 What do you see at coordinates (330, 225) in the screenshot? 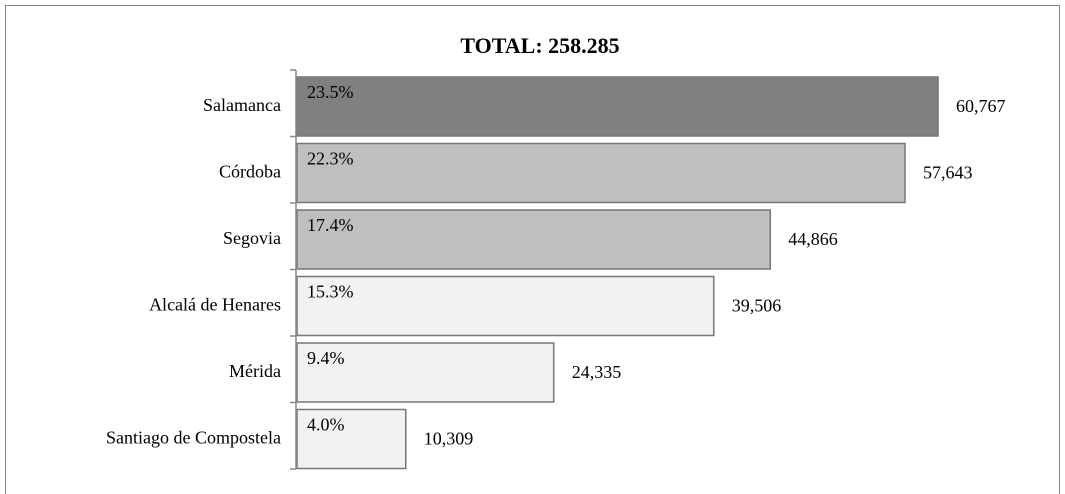
I see `share-label: 17.4%` at bounding box center [330, 225].